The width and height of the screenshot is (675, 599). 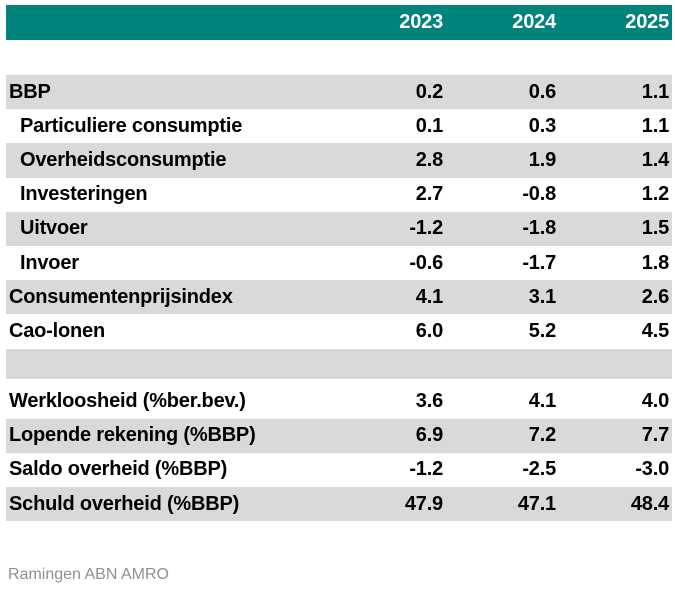 I want to click on row-value: 0.1, so click(x=429, y=125).